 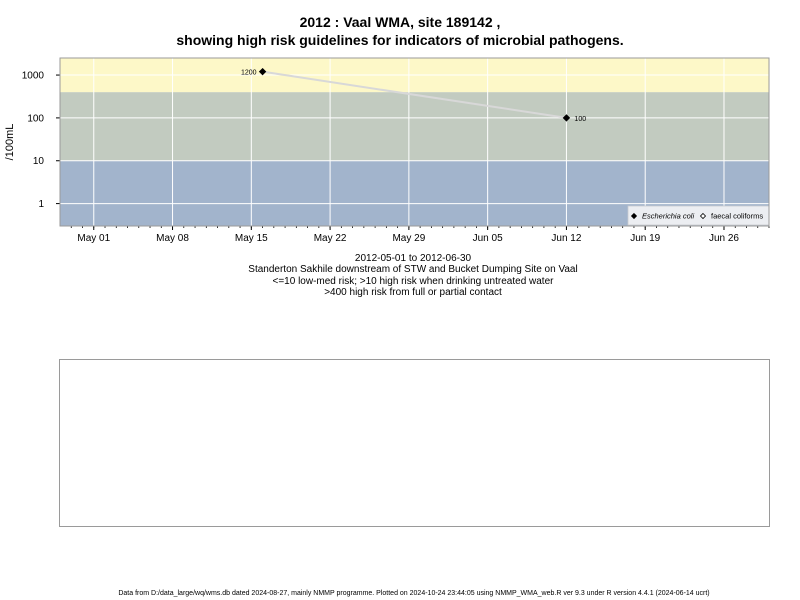 I want to click on x-tick-label-3: May 22, so click(x=330, y=238).